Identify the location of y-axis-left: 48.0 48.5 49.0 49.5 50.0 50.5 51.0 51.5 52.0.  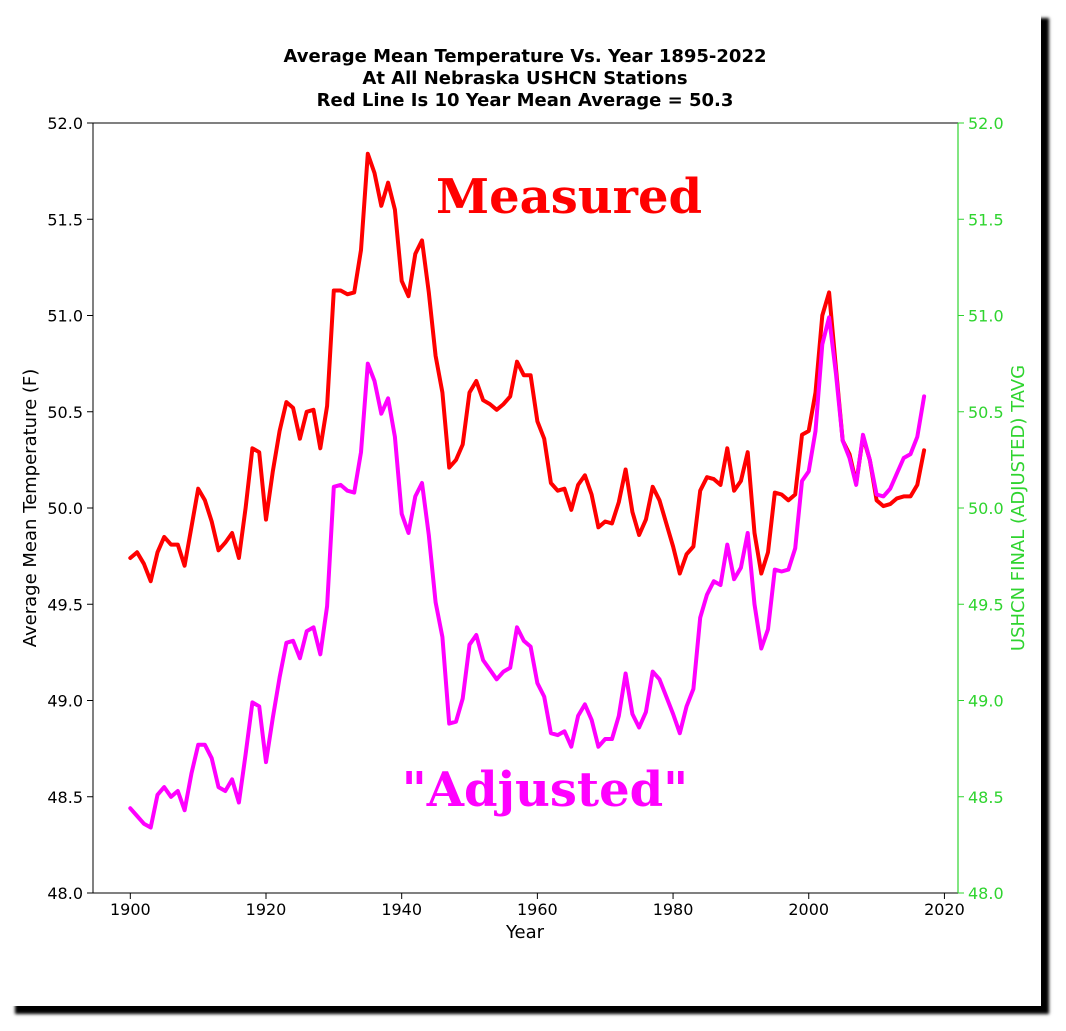
(70, 508).